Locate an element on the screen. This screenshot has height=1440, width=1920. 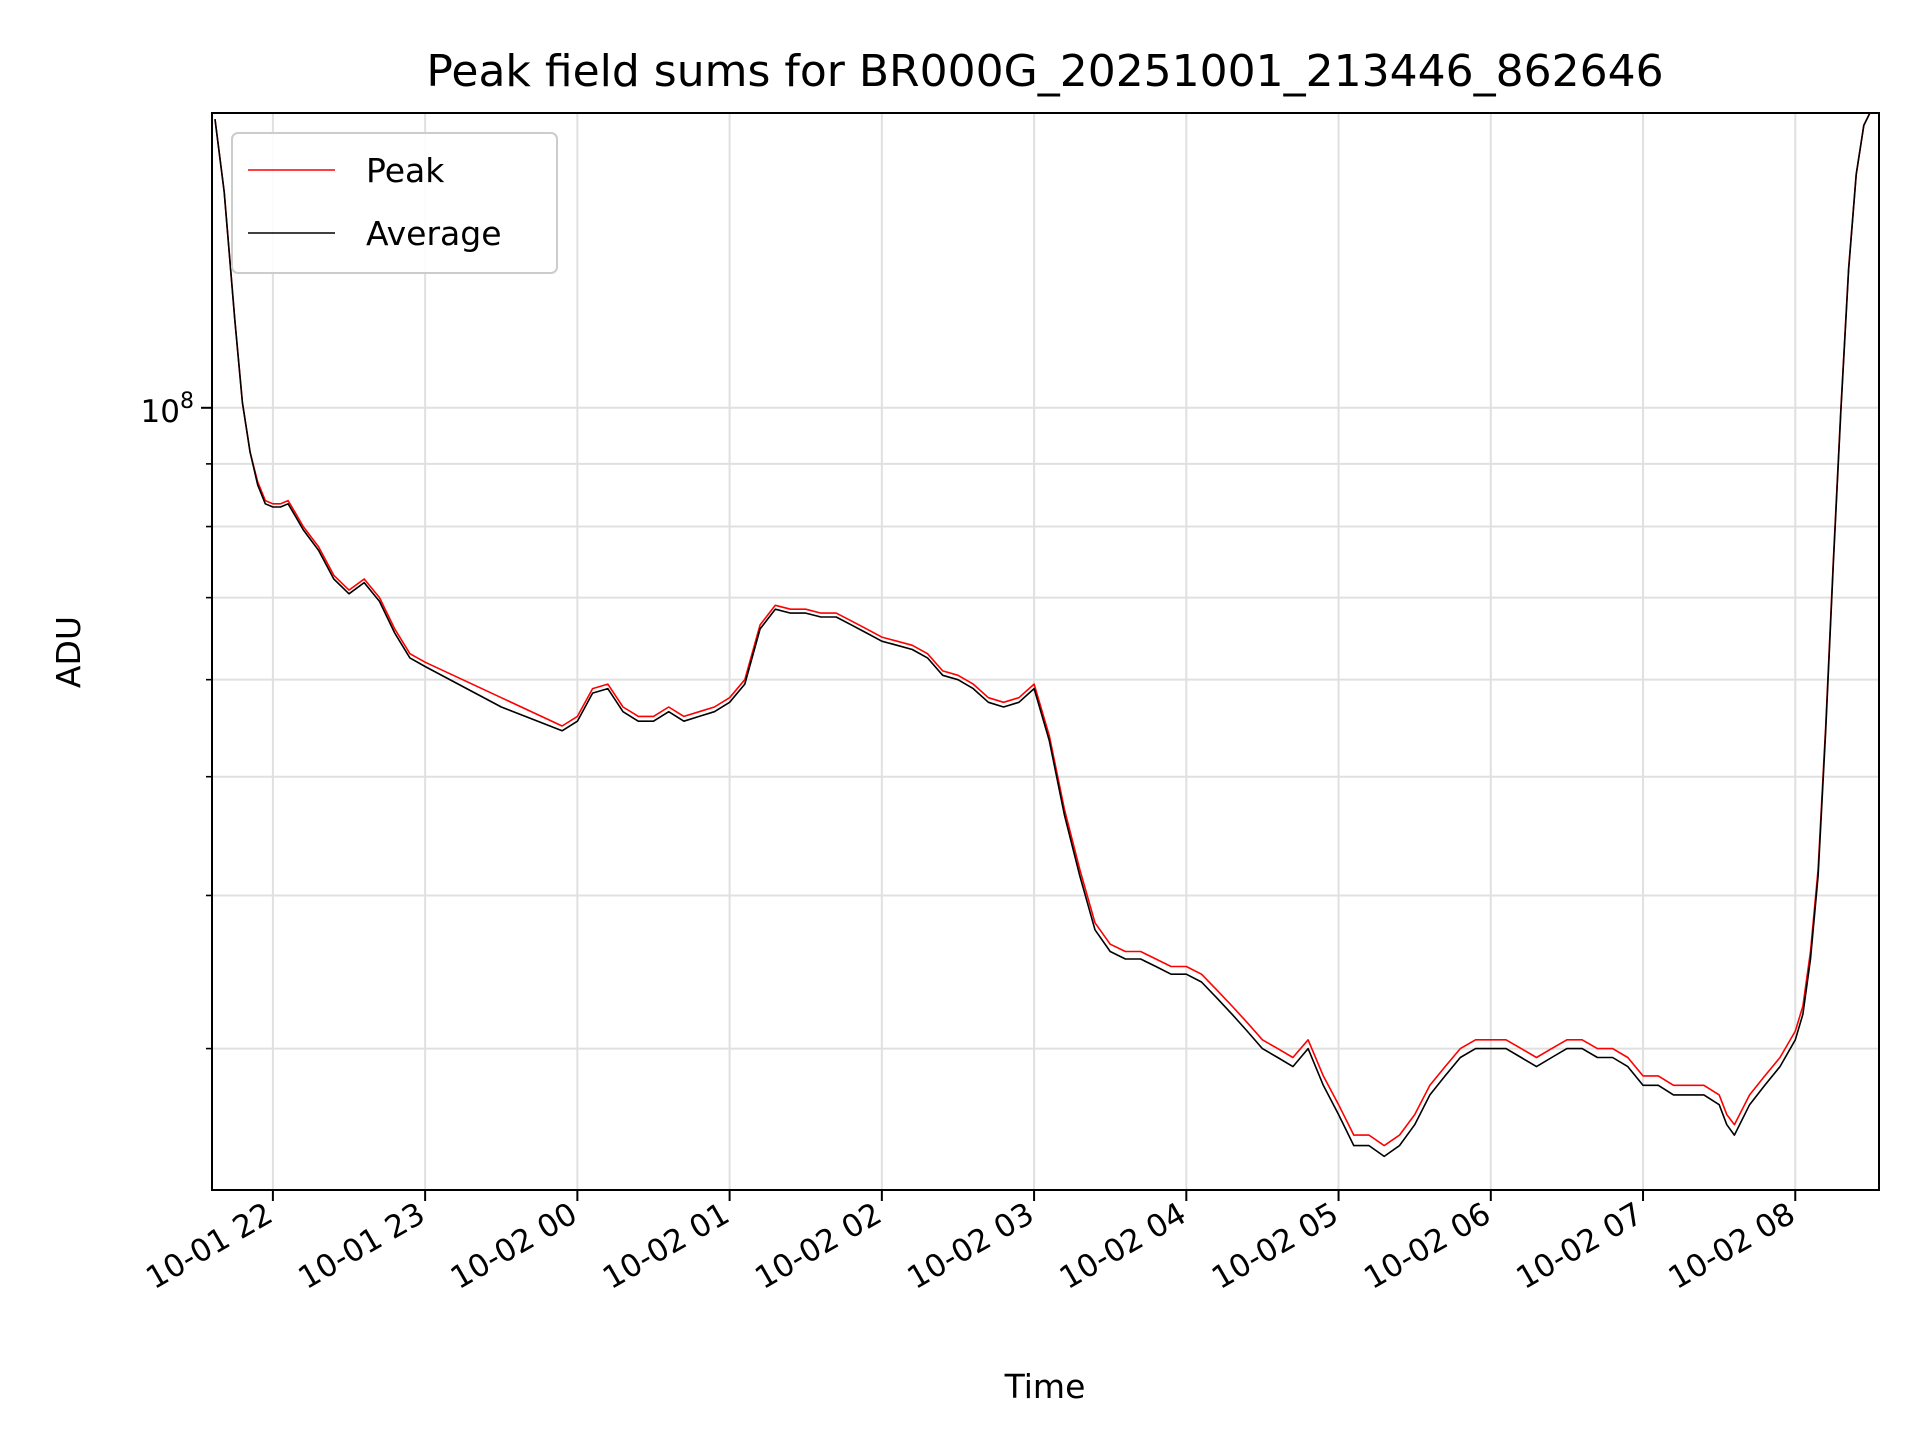
legend: Peak Average is located at coordinates (394, 203).